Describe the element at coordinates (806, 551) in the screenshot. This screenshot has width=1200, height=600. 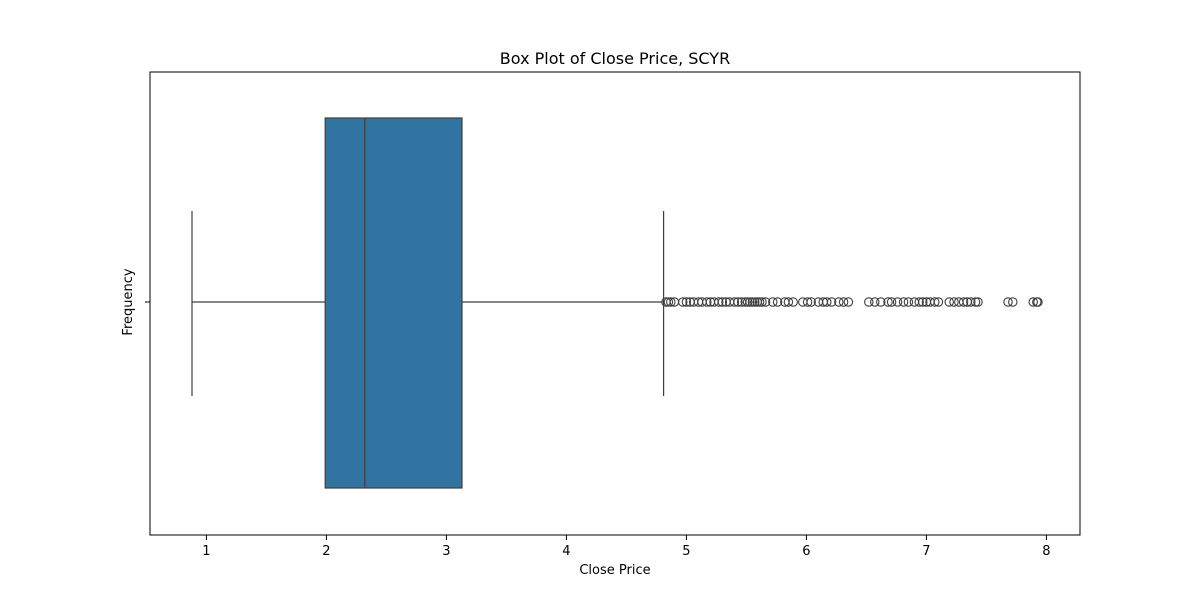
I see `x-tick-label: 6` at that location.